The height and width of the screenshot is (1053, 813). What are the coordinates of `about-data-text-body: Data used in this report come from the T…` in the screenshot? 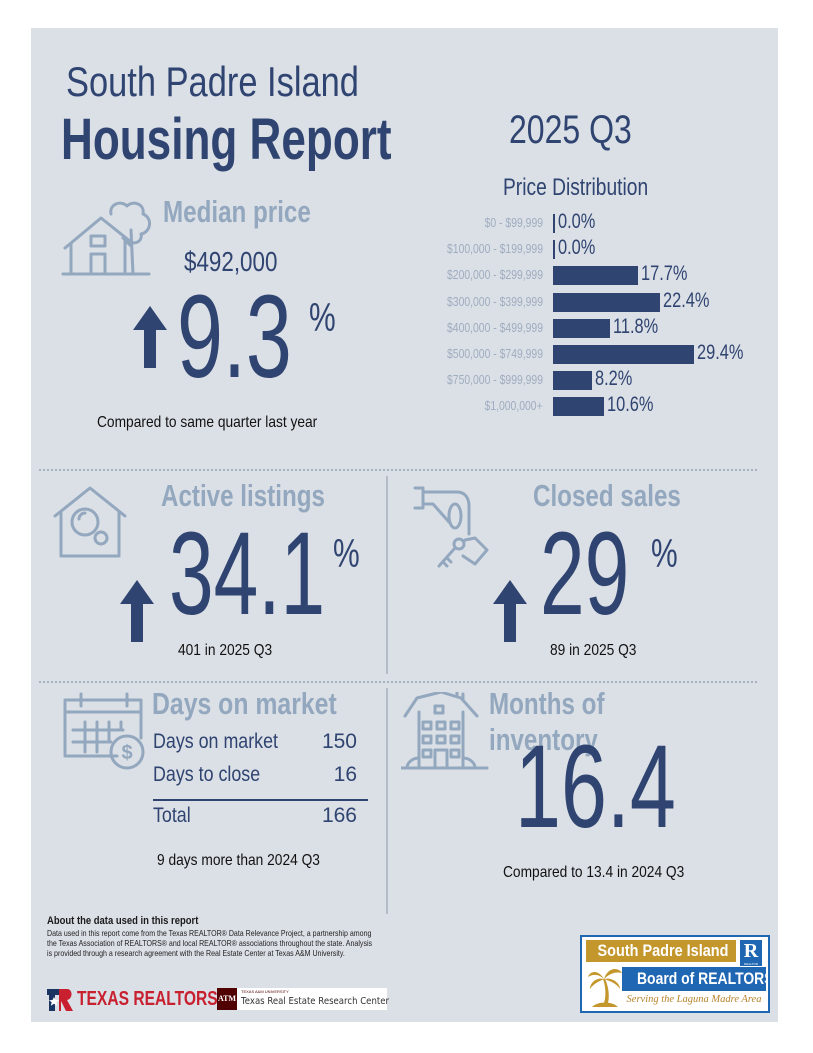 It's located at (210, 943).